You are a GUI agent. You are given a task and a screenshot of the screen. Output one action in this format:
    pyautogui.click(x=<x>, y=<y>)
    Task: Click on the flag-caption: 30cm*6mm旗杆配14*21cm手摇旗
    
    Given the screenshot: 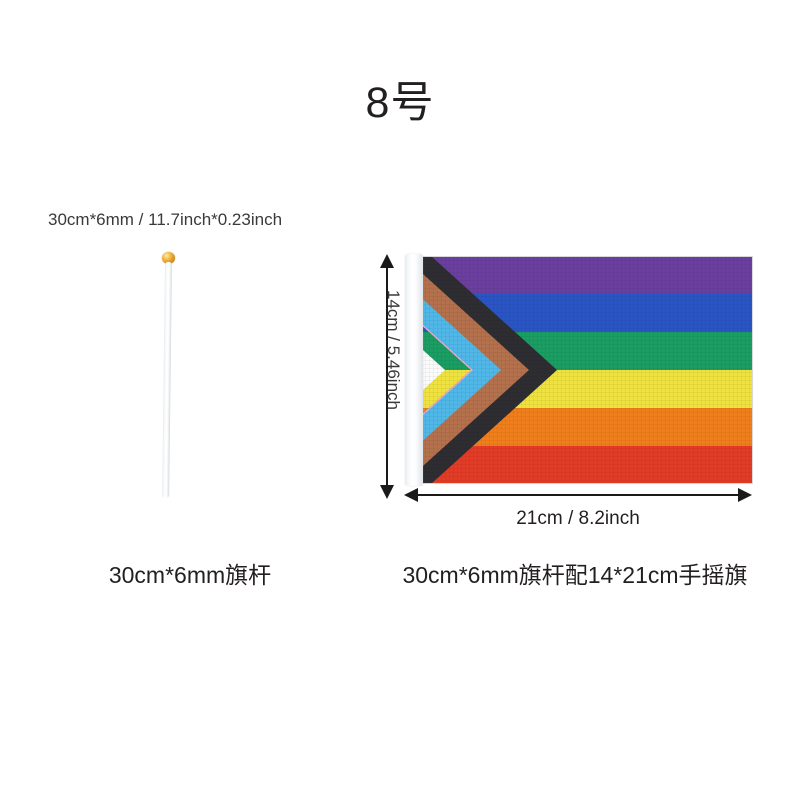 What is the action you would take?
    pyautogui.click(x=575, y=575)
    